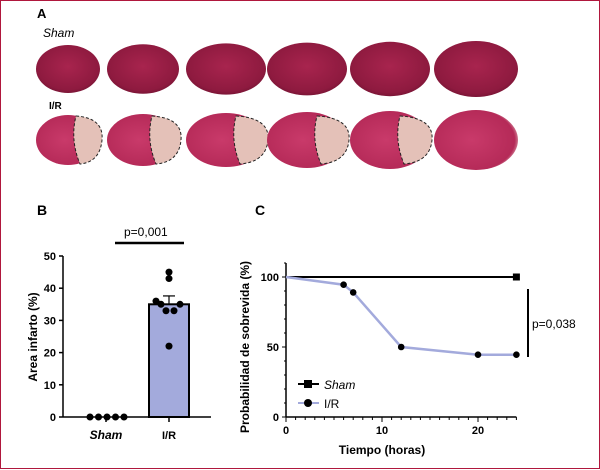 The image size is (600, 470). What do you see at coordinates (169, 360) in the screenshot?
I see `bar-ir` at bounding box center [169, 360].